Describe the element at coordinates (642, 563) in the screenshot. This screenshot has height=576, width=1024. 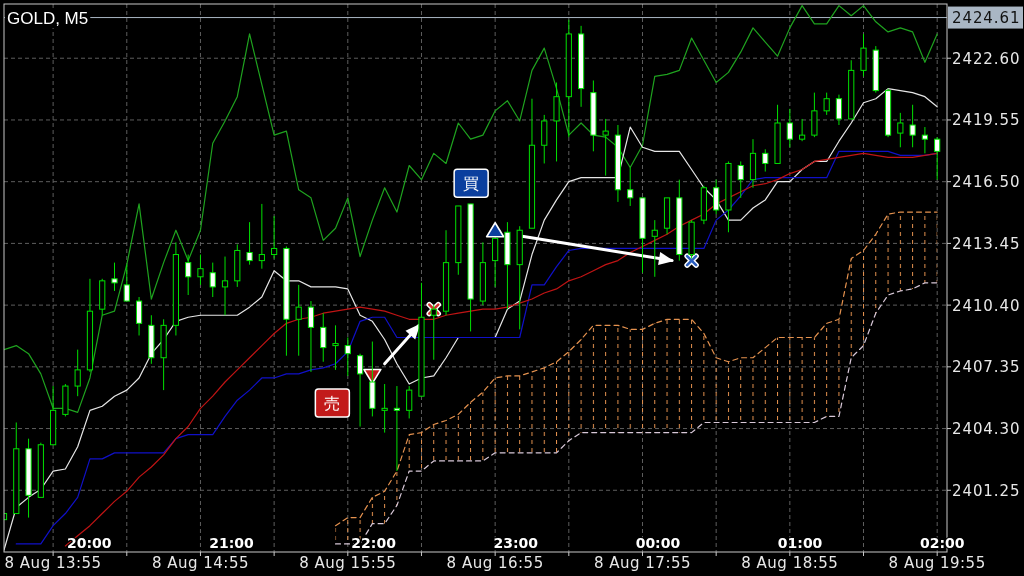
I see `x-tick-label: 8 Aug 17:55` at that location.